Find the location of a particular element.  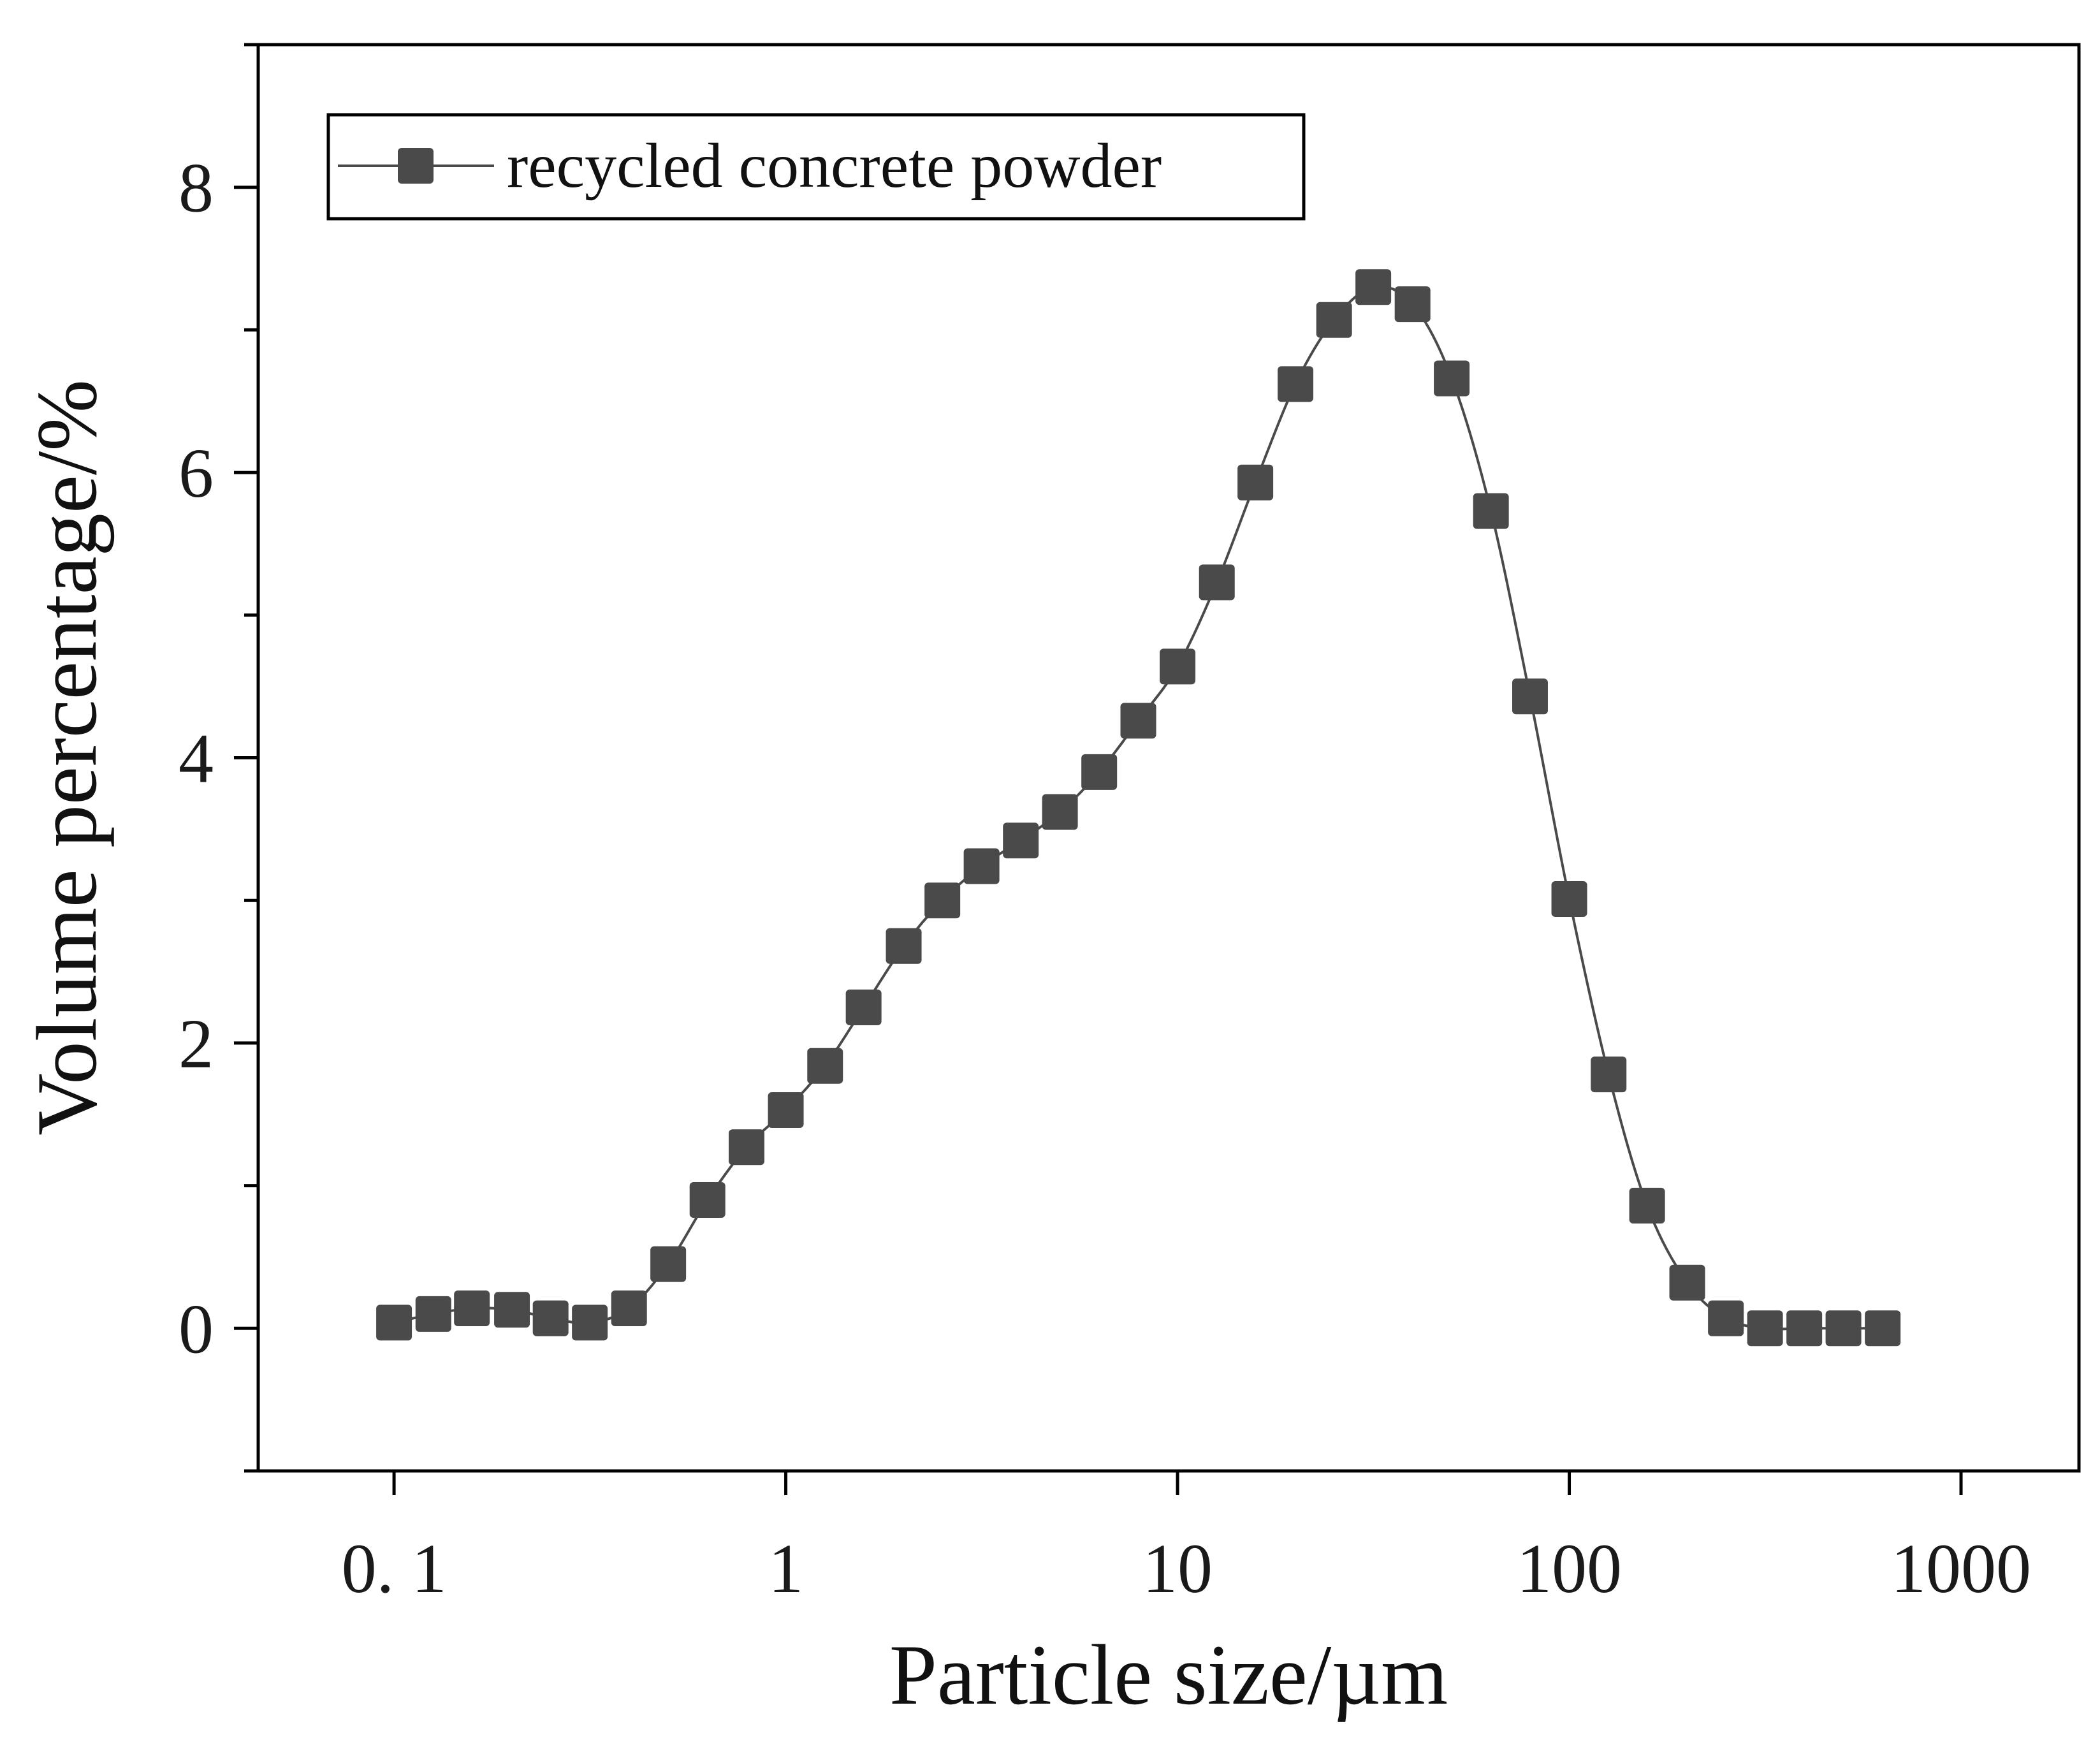

legend-marker is located at coordinates (416, 166).